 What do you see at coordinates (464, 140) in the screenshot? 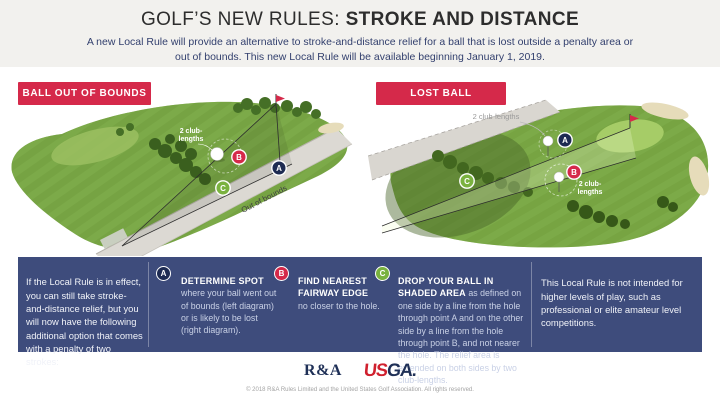
I see `boundary-strip` at bounding box center [464, 140].